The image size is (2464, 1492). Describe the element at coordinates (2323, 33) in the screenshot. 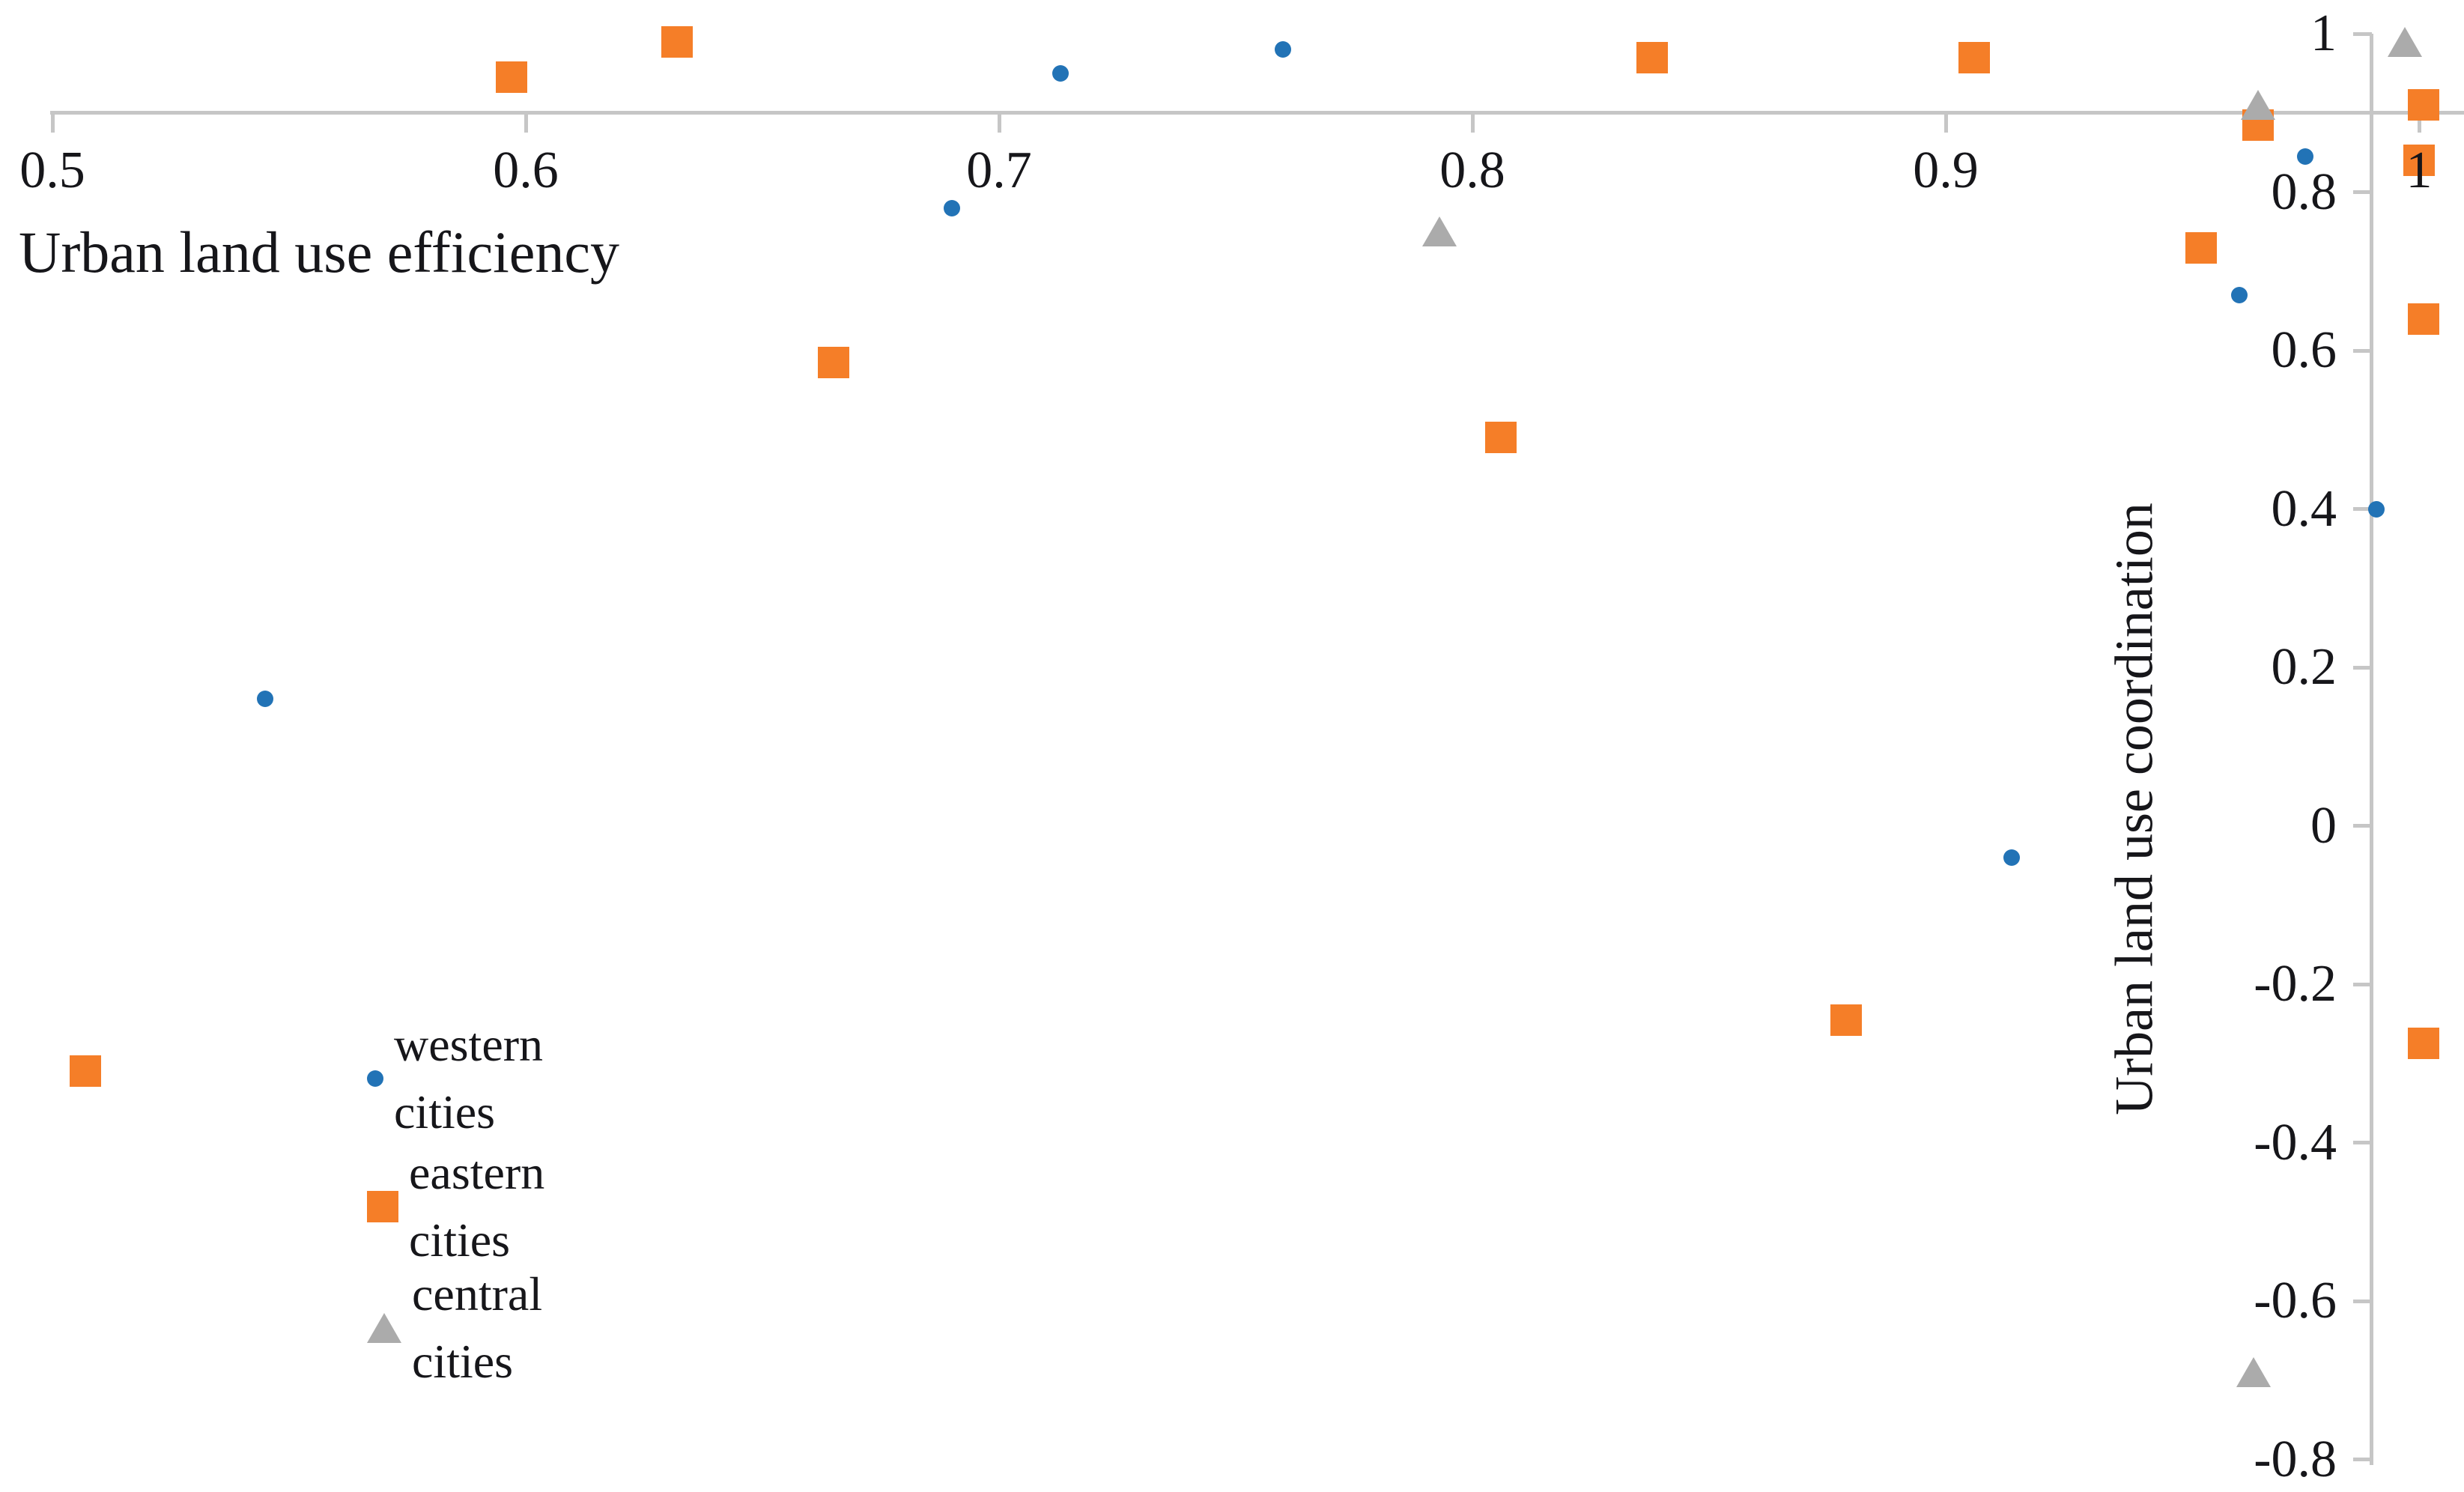

I see `y-tick-label: 1` at that location.